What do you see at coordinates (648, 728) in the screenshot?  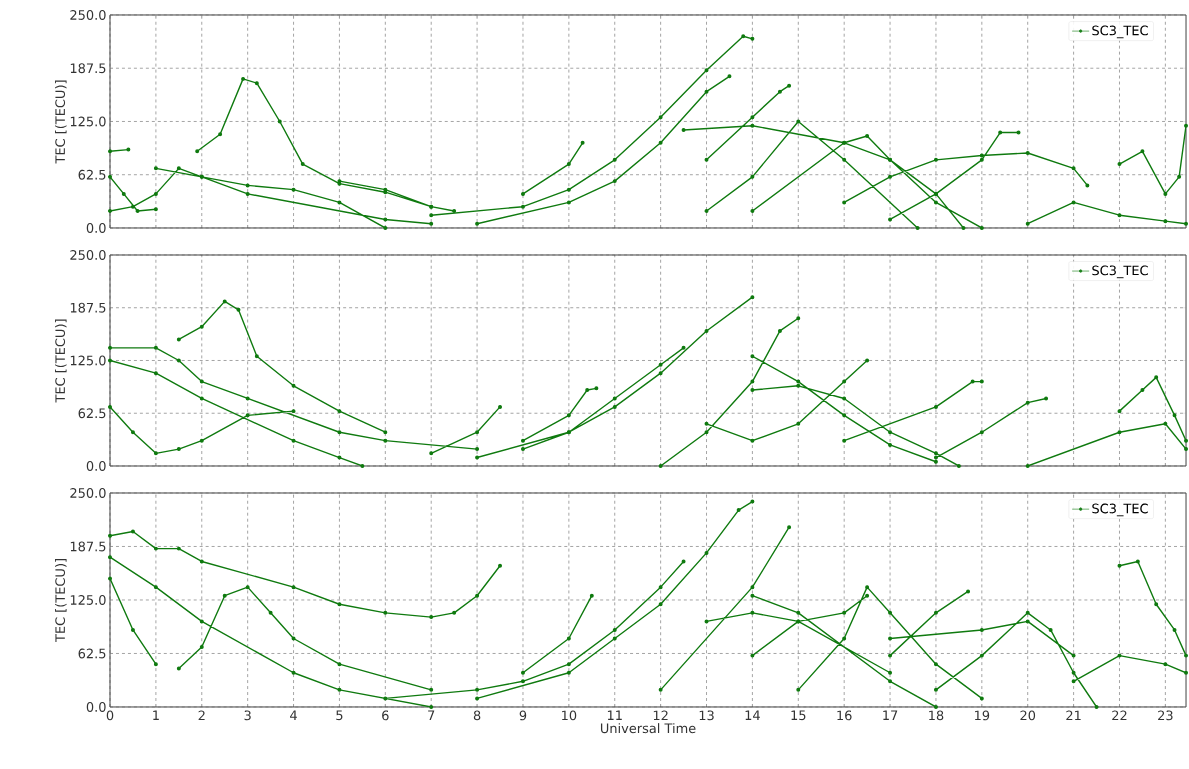 I see `x-axis-title: Universal Time` at bounding box center [648, 728].